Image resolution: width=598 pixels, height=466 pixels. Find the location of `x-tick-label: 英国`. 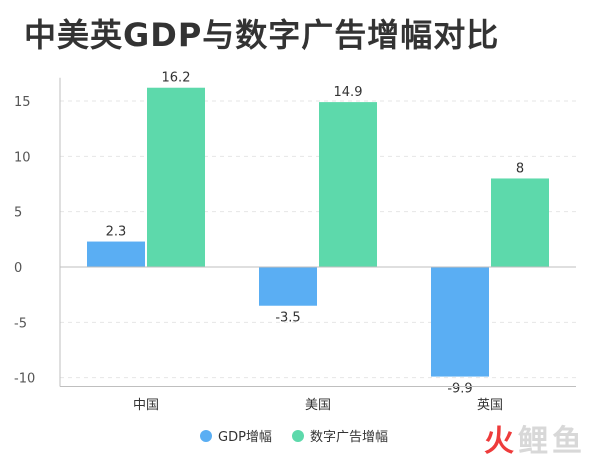

x-tick-label: 英国 is located at coordinates (490, 405).